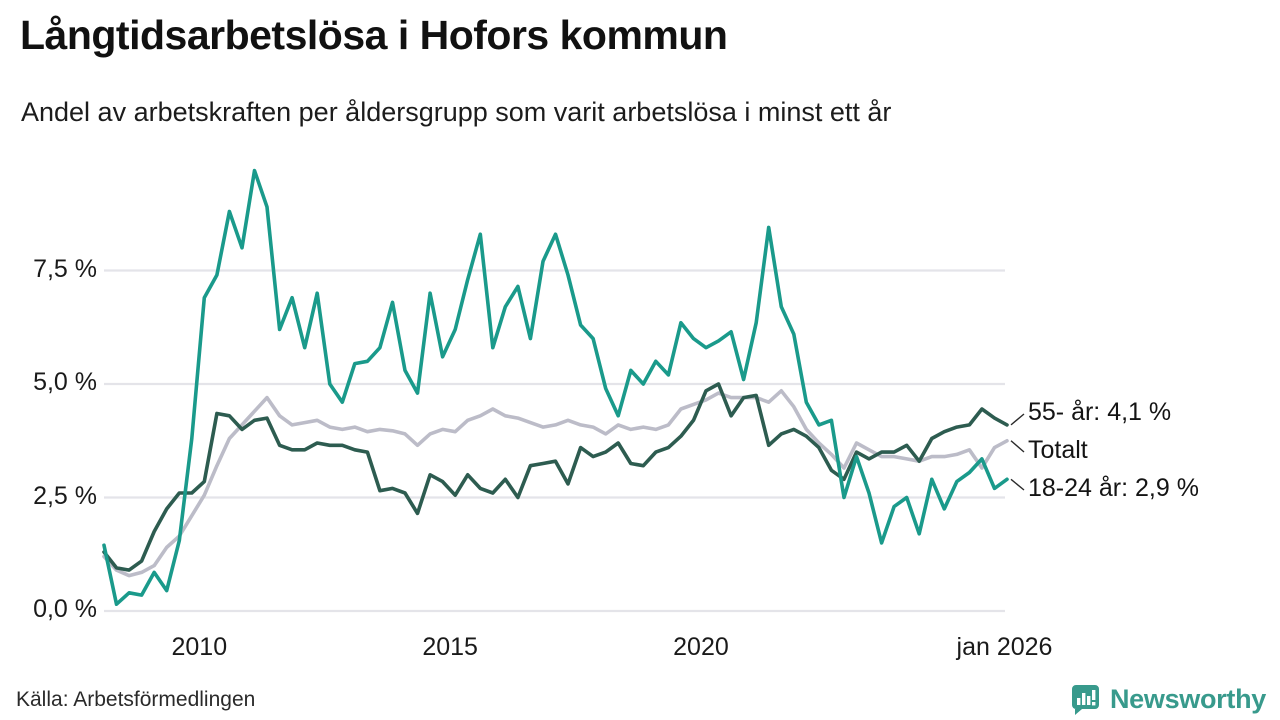 This screenshot has height=720, width=1280. What do you see at coordinates (1100, 412) in the screenshot?
I see `series-label-55--år: 55- år: 4,1 %` at bounding box center [1100, 412].